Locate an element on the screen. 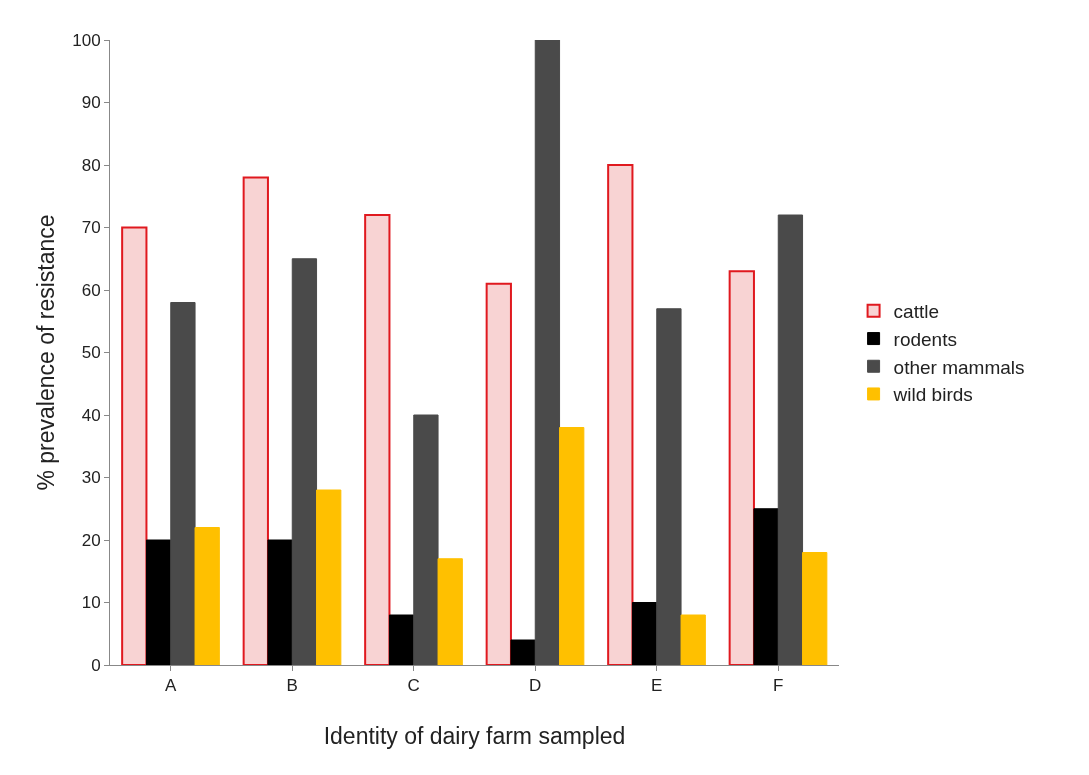  y-tick-label: 80 is located at coordinates (91, 165).